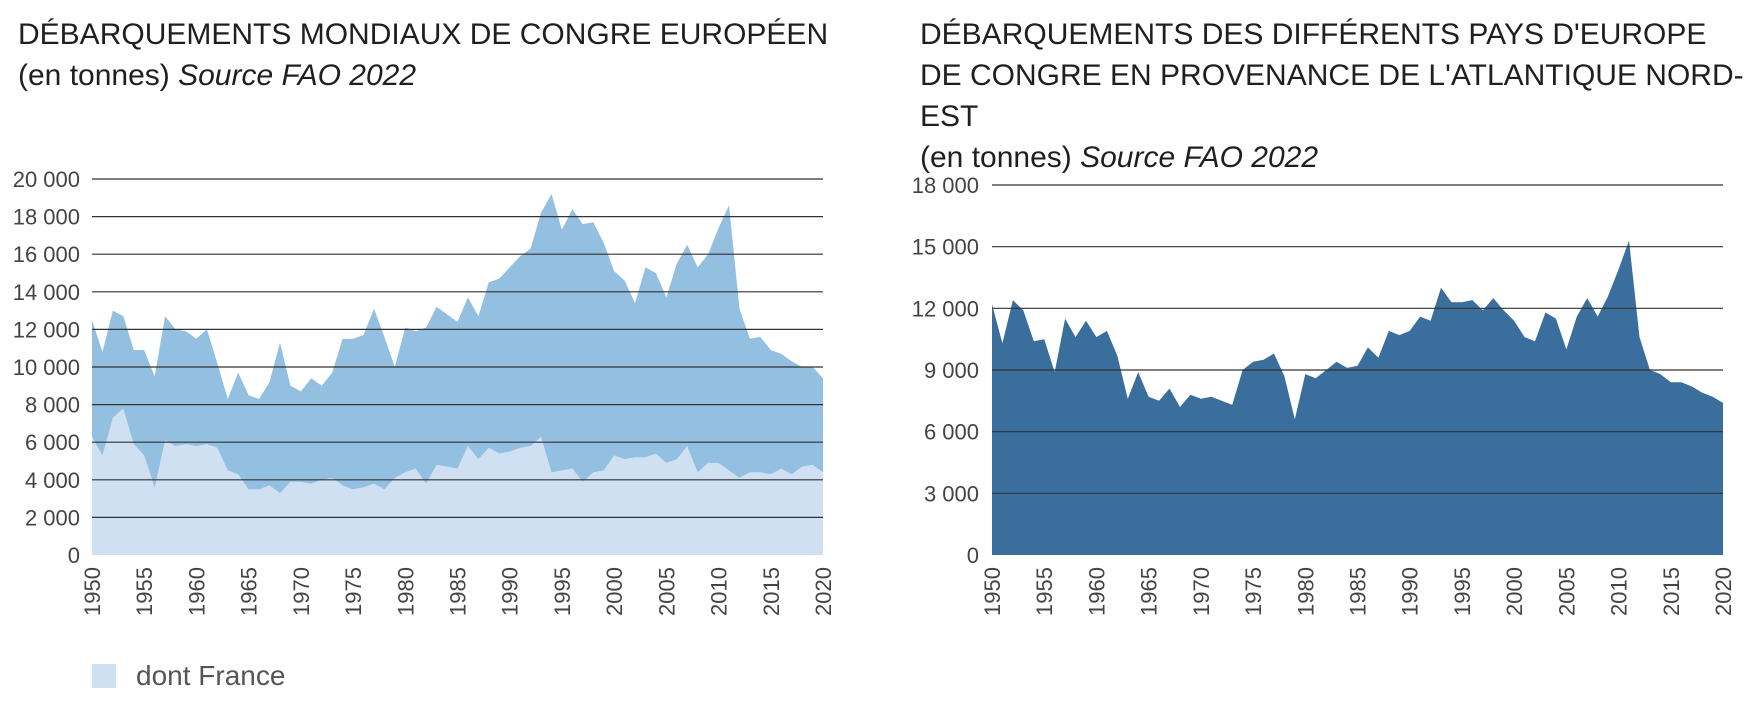  What do you see at coordinates (52, 480) in the screenshot?
I see `y-tick-label-4000: 4 000` at bounding box center [52, 480].